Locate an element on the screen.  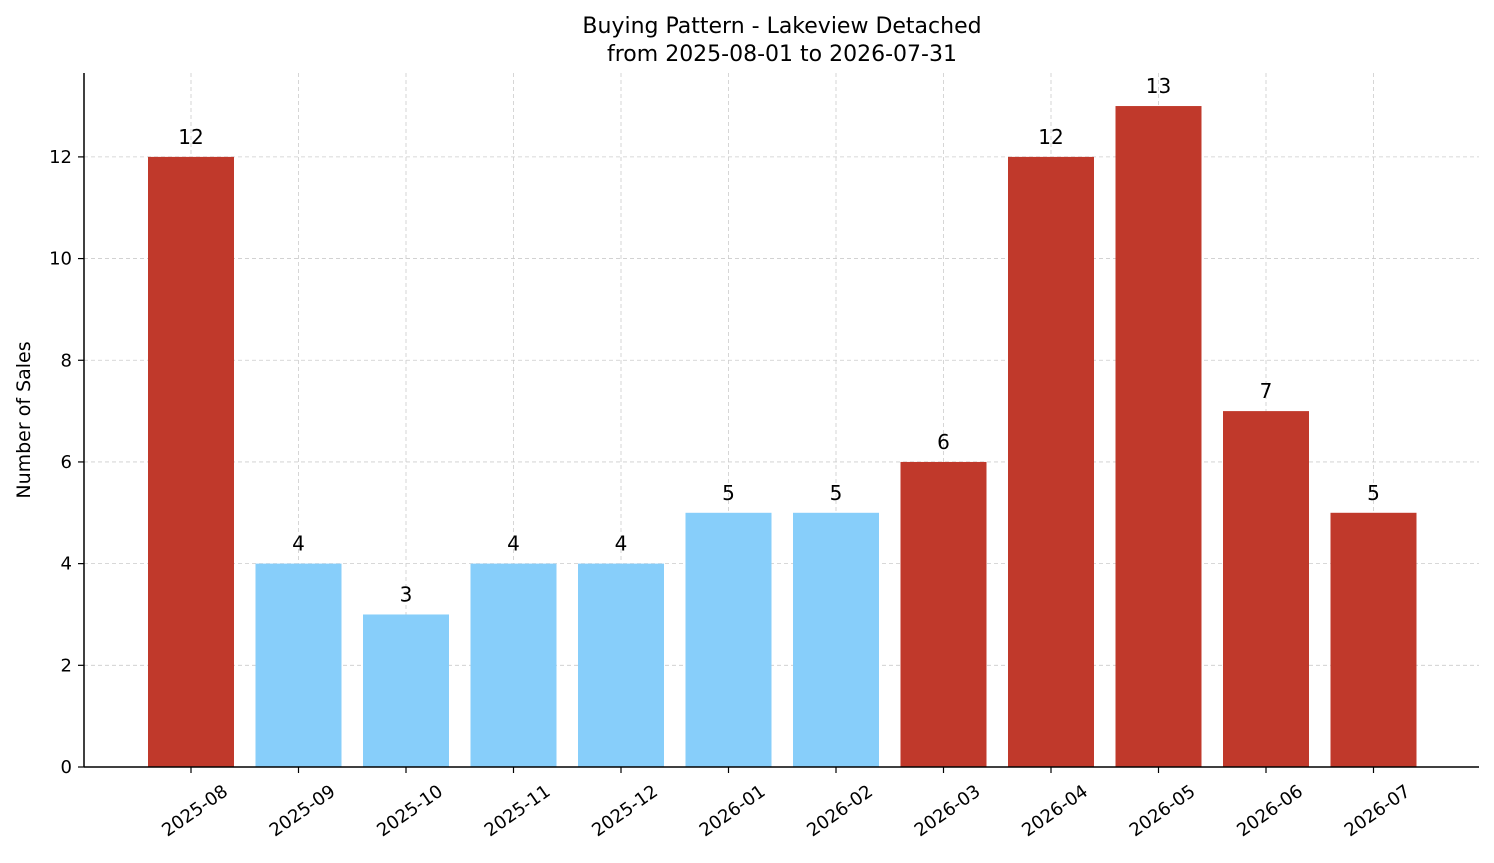
y-tick-label-0: 0 is located at coordinates (66, 767).